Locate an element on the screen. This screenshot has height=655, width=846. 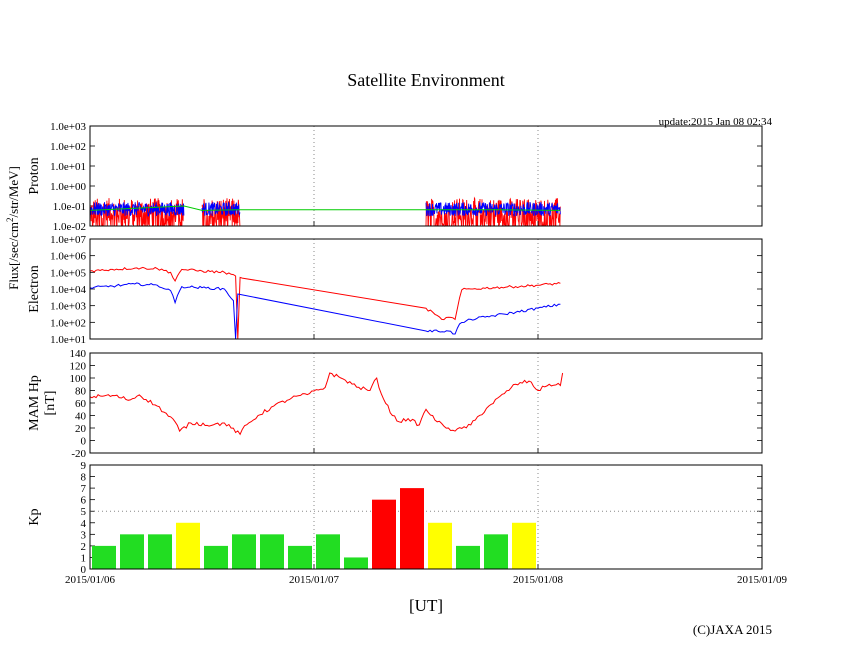
y-tick-label: 2 is located at coordinates (84, 547).